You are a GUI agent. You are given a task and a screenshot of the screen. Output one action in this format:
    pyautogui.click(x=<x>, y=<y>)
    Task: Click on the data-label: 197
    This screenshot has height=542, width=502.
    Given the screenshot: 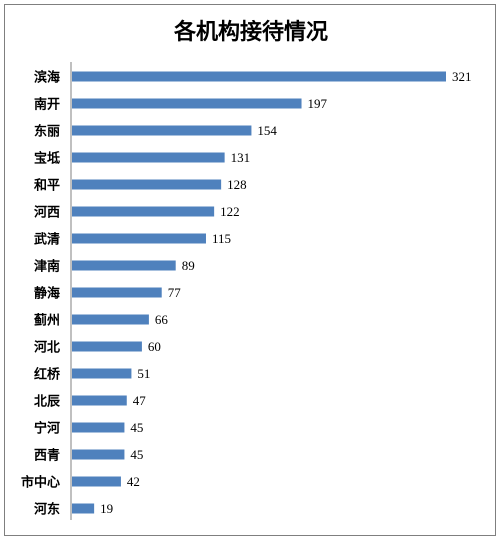 What is the action you would take?
    pyautogui.click(x=318, y=103)
    